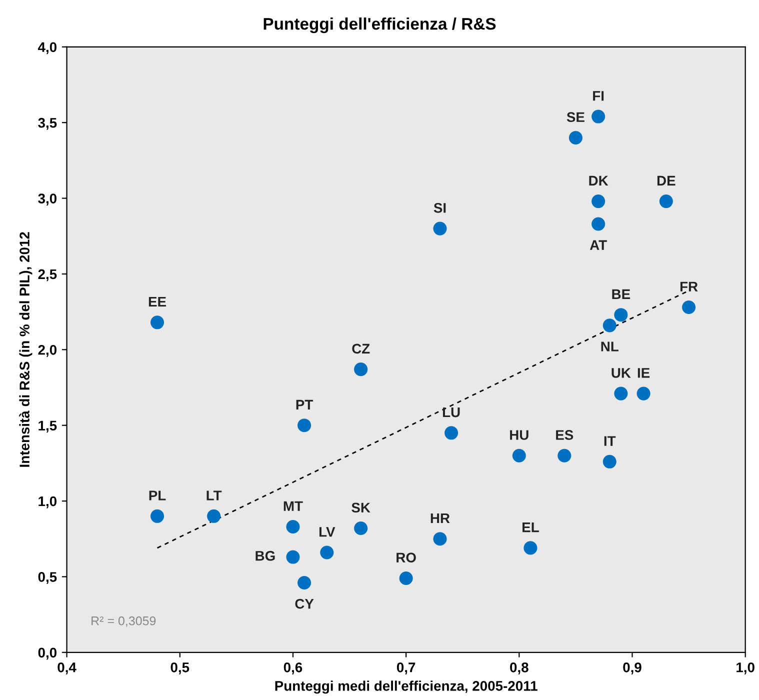 The width and height of the screenshot is (759, 700). Describe the element at coordinates (689, 287) in the screenshot. I see `annotation: FR` at that location.